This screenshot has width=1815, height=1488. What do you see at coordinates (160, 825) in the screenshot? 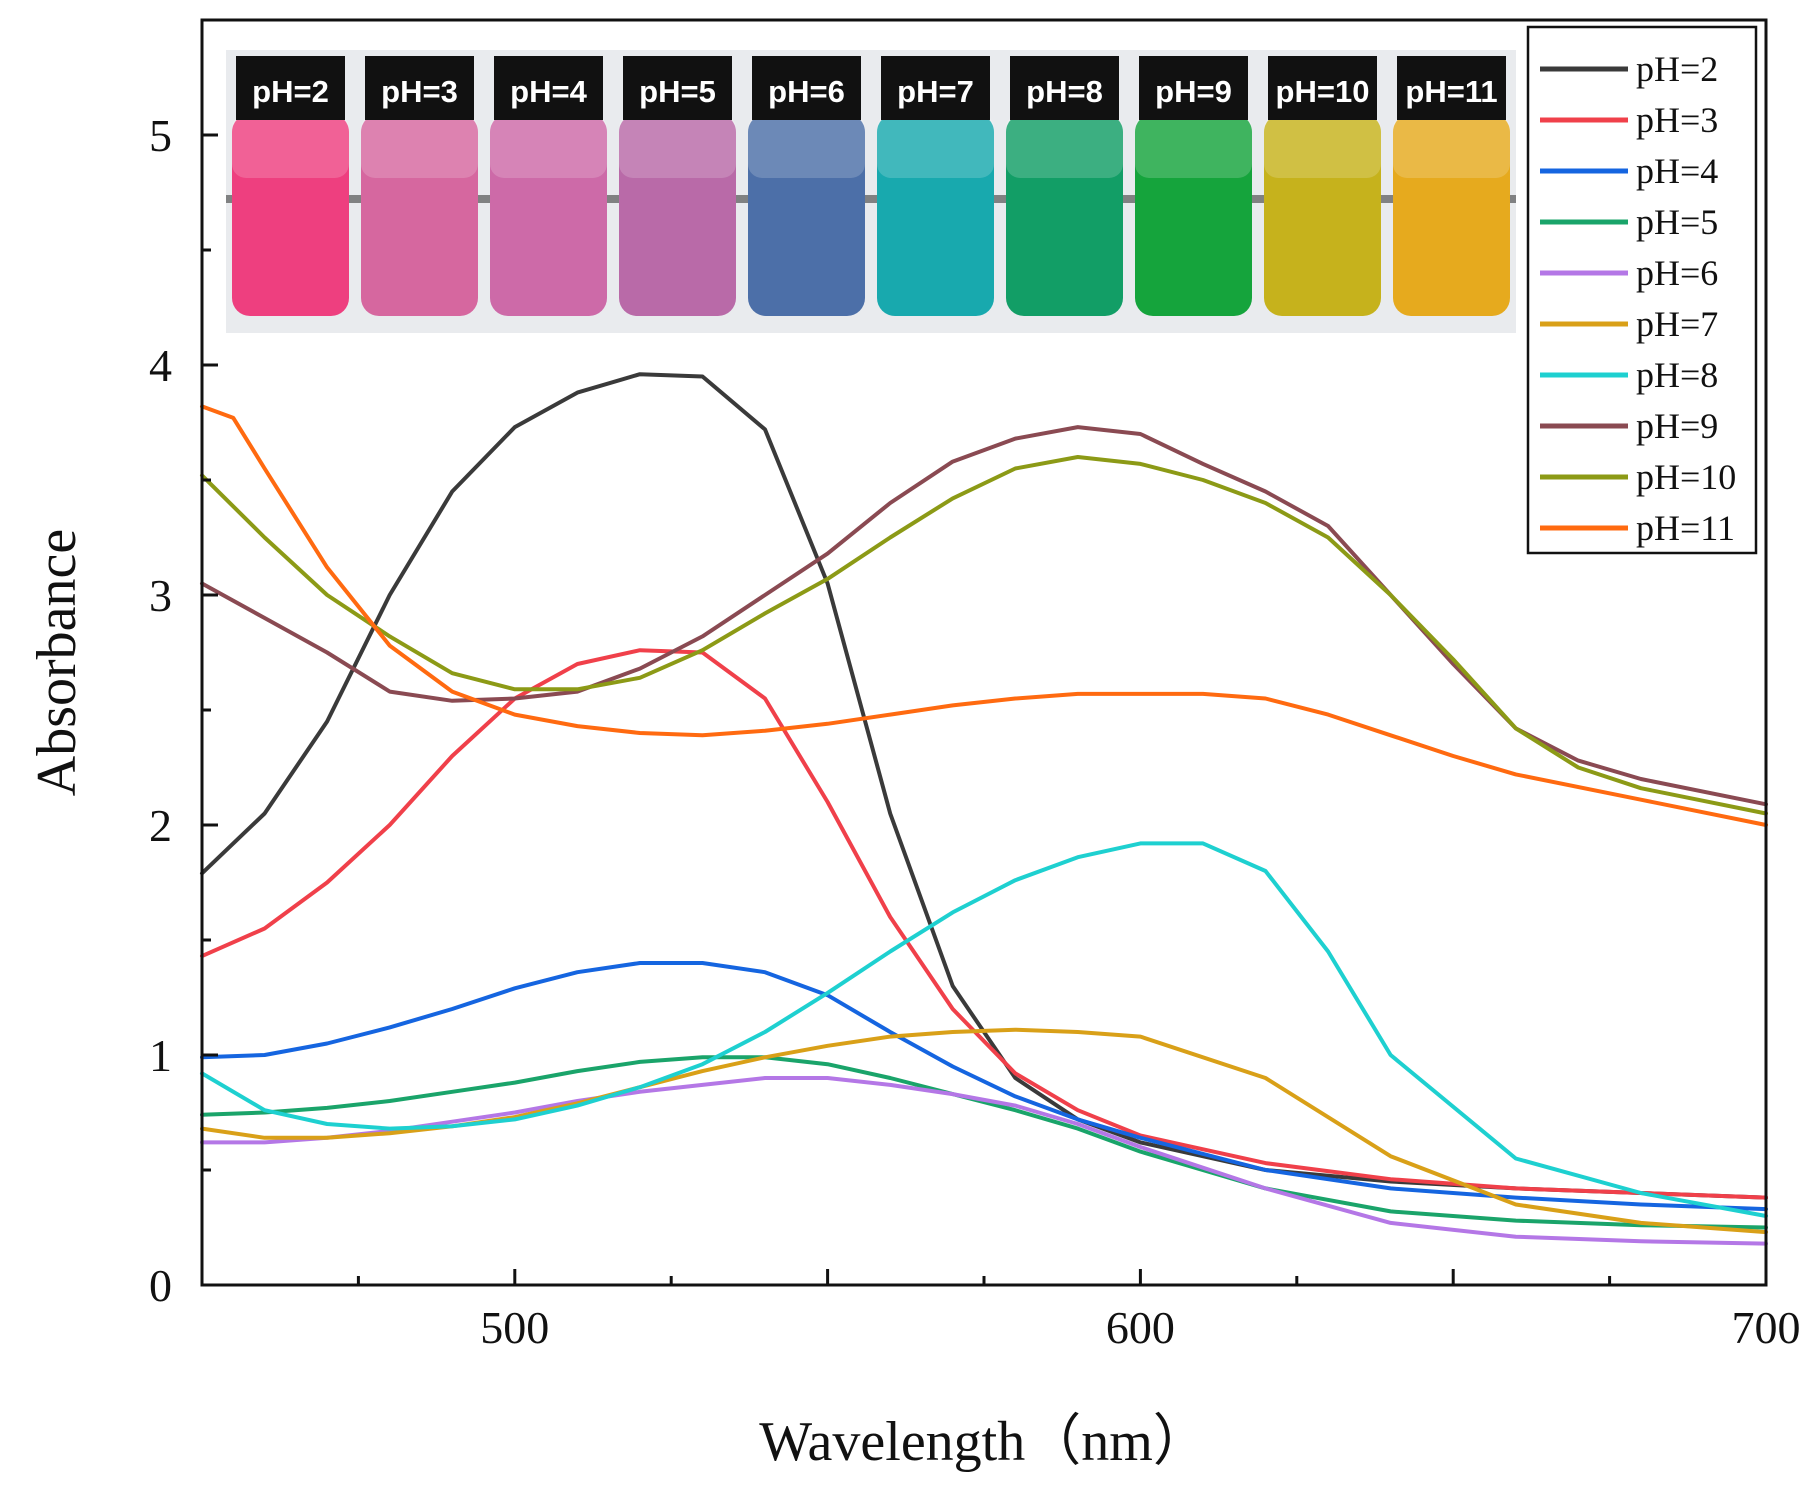
I see `y-tick-label: 2` at bounding box center [160, 825].